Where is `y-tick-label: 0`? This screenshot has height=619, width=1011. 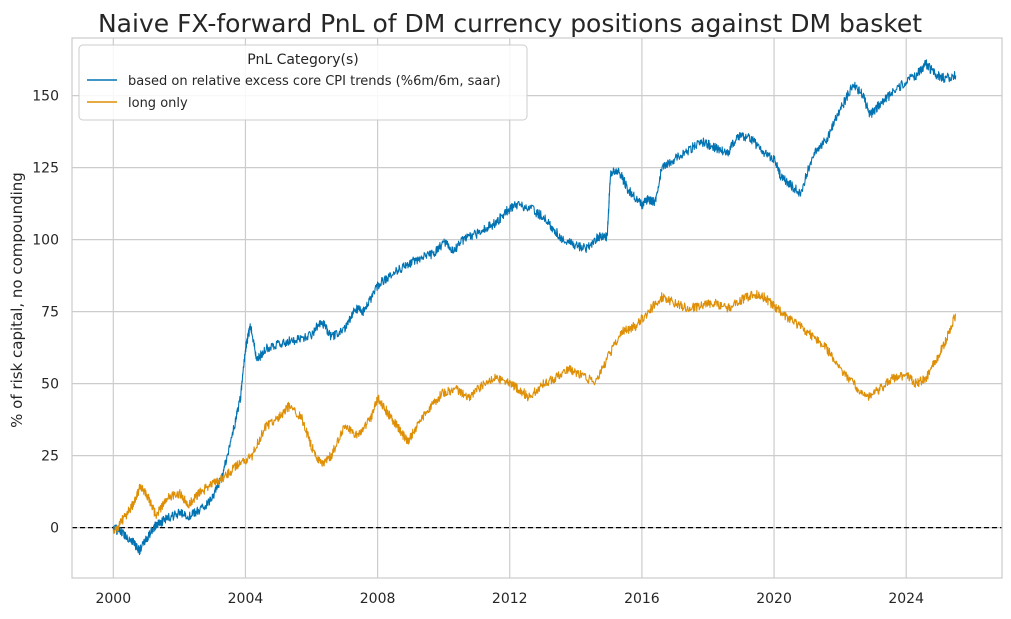 y-tick-label: 0 is located at coordinates (54, 529).